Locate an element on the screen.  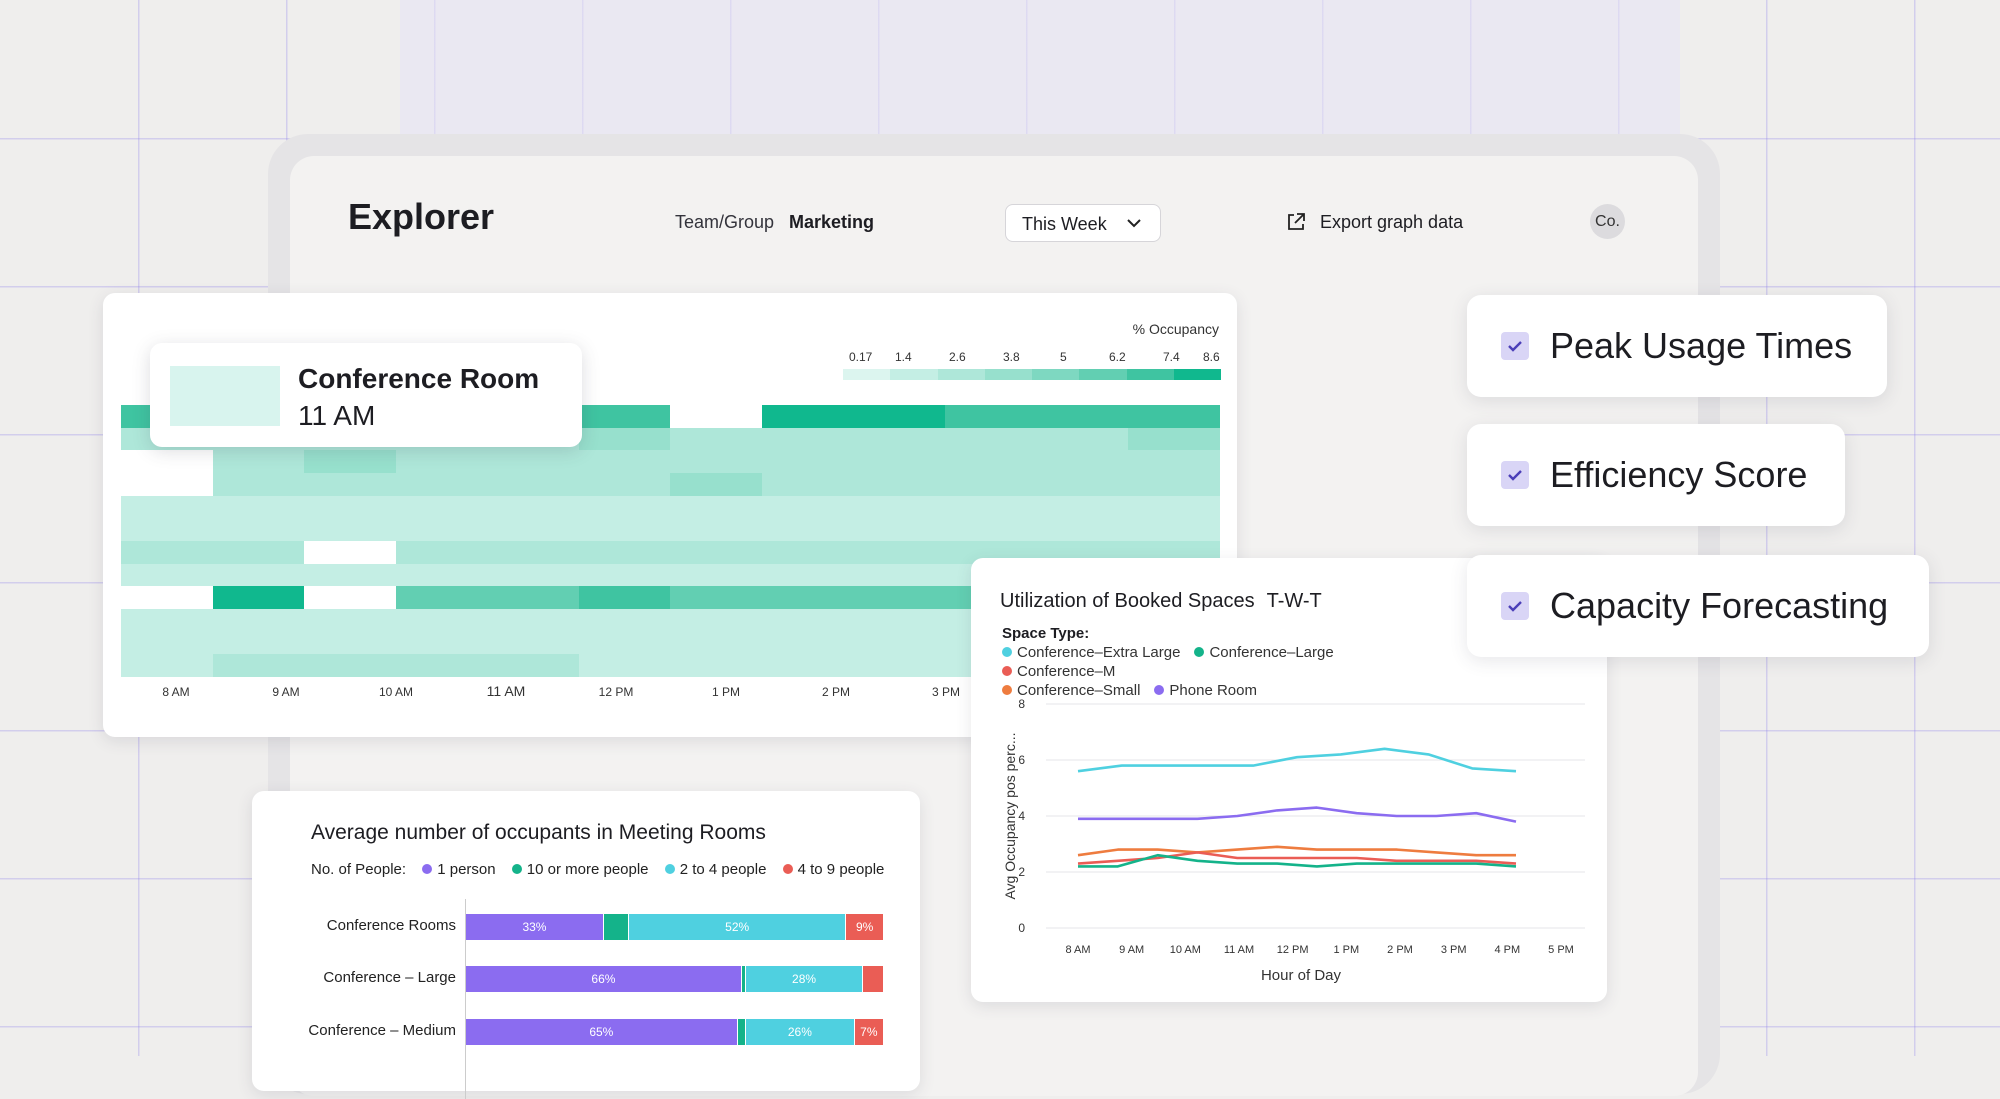
stacked-bar: 65% 26% 7% is located at coordinates (675, 1032).